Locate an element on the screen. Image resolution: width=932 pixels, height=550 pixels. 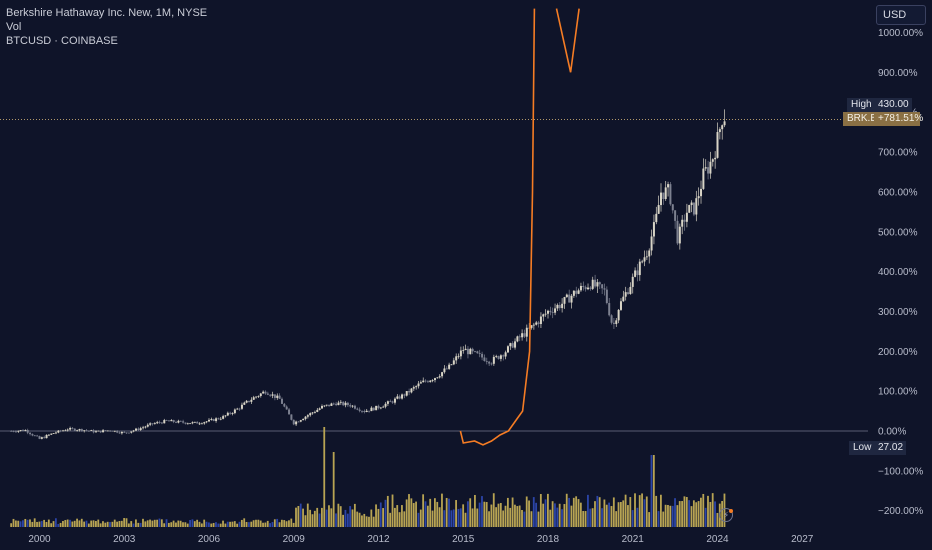
x-tick-label: 2027 is located at coordinates (802, 539).